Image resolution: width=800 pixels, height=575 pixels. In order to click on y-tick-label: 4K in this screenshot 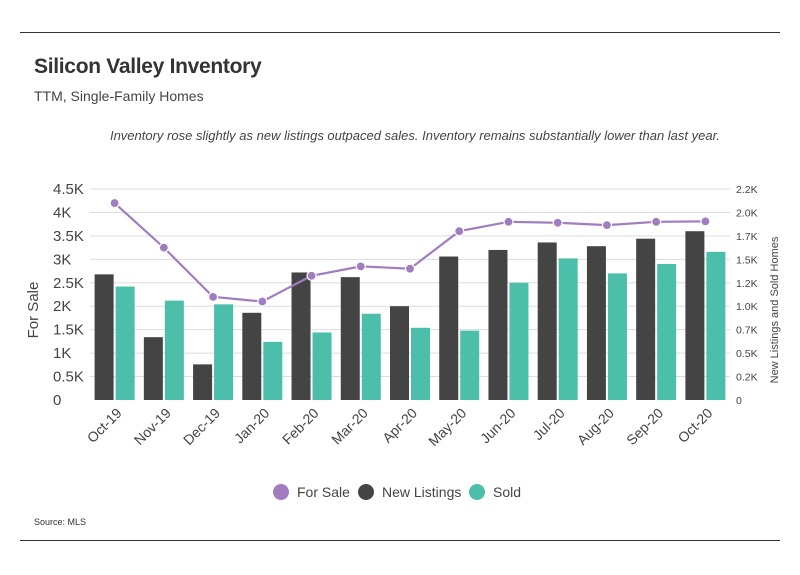, I will do `click(62, 212)`.